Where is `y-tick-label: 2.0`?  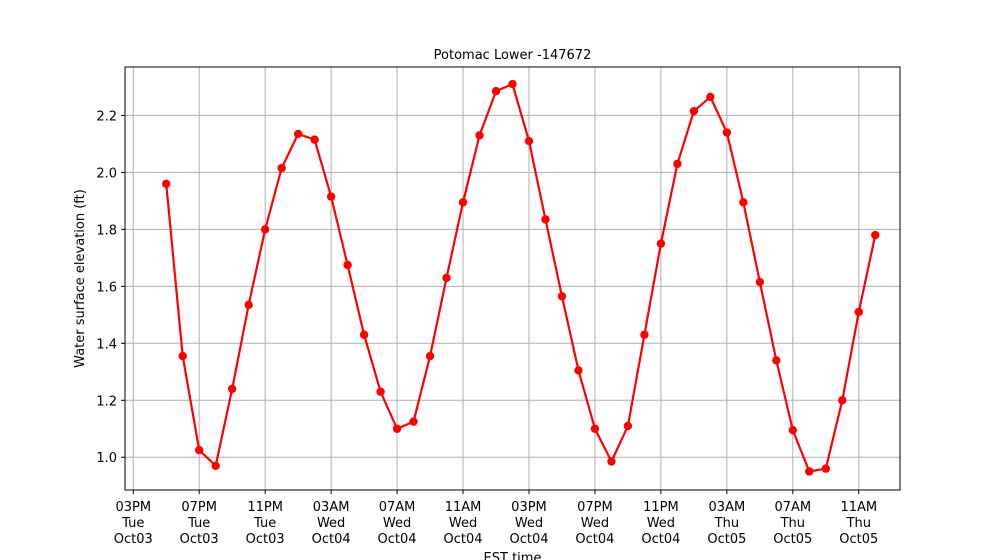
y-tick-label: 2.0 is located at coordinates (106, 173).